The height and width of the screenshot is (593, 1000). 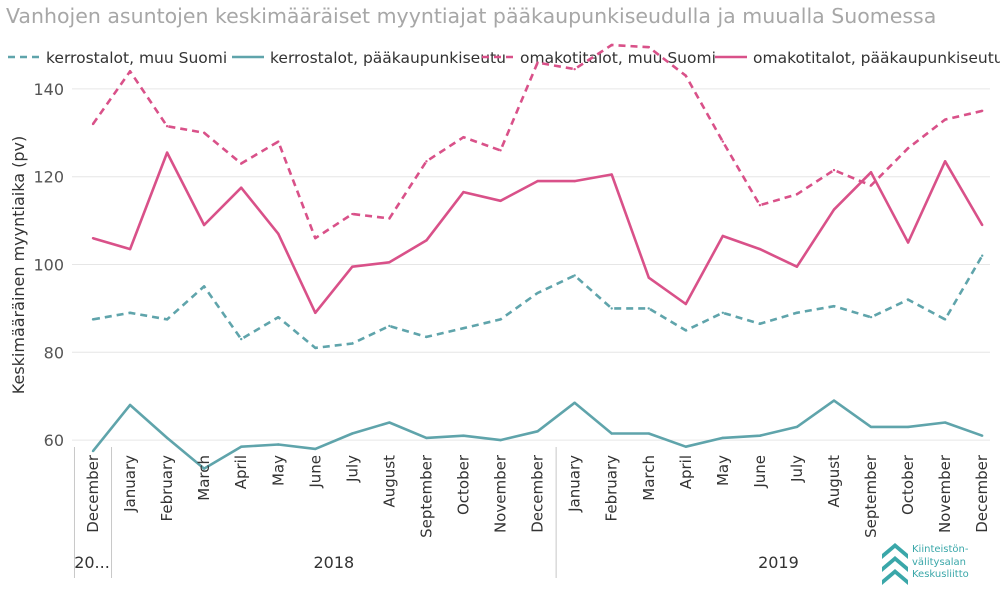 What do you see at coordinates (723, 470) in the screenshot?
I see `x-tick-label: May` at bounding box center [723, 470].